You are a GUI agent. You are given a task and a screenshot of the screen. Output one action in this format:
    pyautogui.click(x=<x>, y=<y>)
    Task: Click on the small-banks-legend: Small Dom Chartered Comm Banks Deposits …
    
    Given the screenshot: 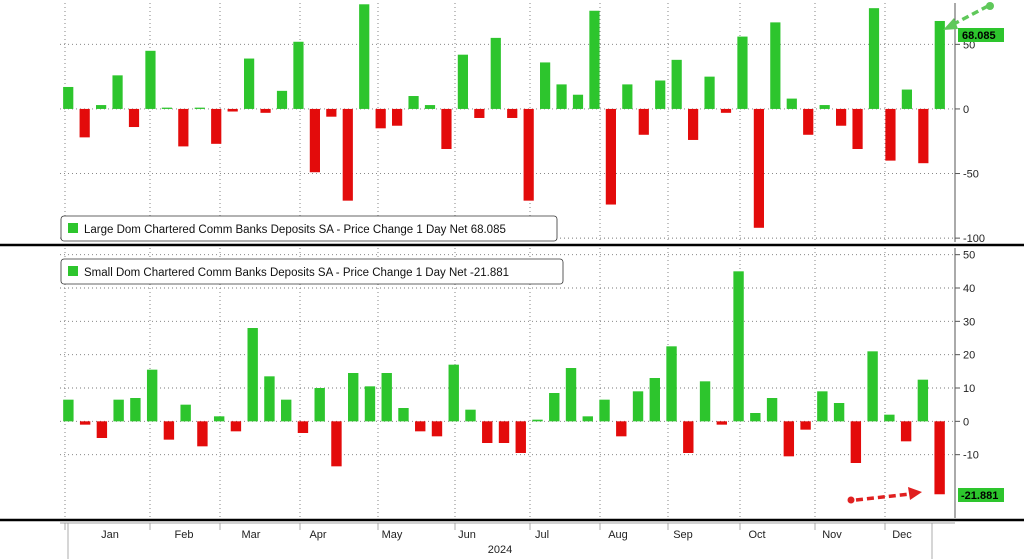 What is the action you would take?
    pyautogui.click(x=312, y=271)
    